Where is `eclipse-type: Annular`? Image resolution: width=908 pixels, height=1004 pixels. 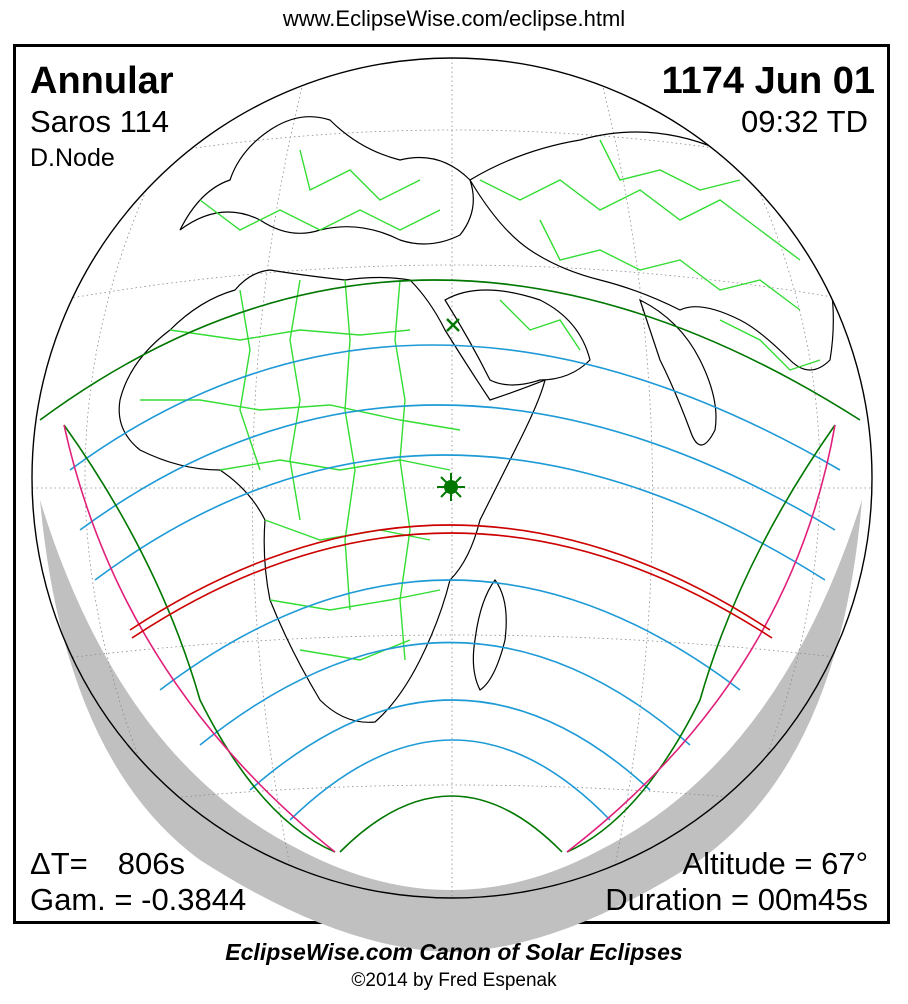
eclipse-type: Annular is located at coordinates (102, 81).